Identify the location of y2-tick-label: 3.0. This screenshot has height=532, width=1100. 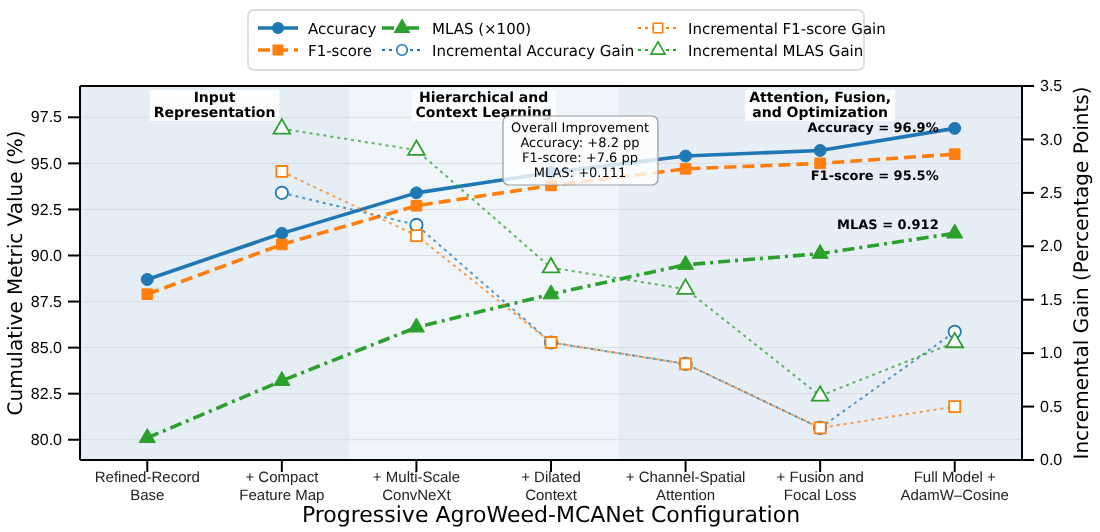
(1052, 139).